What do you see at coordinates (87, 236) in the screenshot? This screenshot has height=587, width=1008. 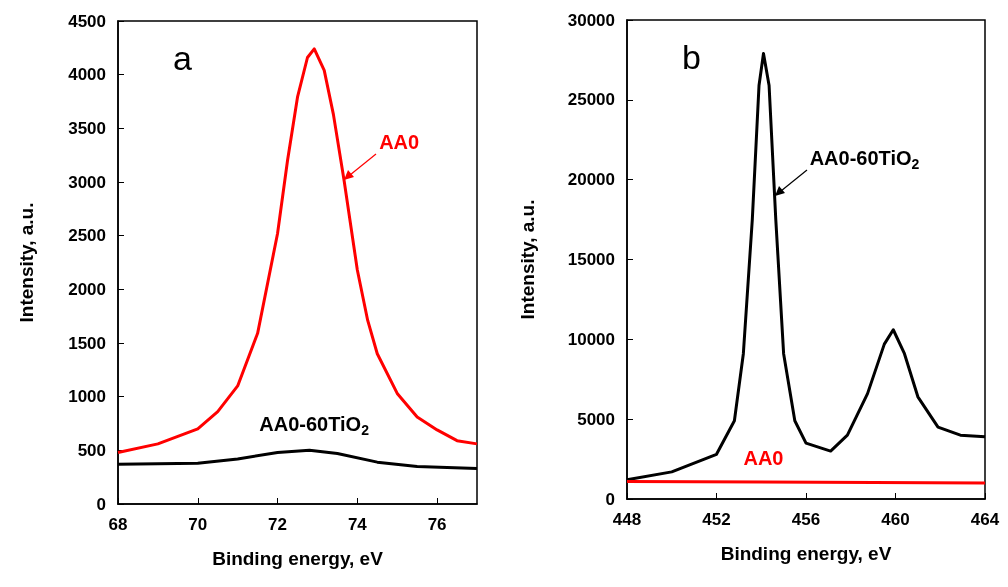 I see `y-tick-label: 2500` at bounding box center [87, 236].